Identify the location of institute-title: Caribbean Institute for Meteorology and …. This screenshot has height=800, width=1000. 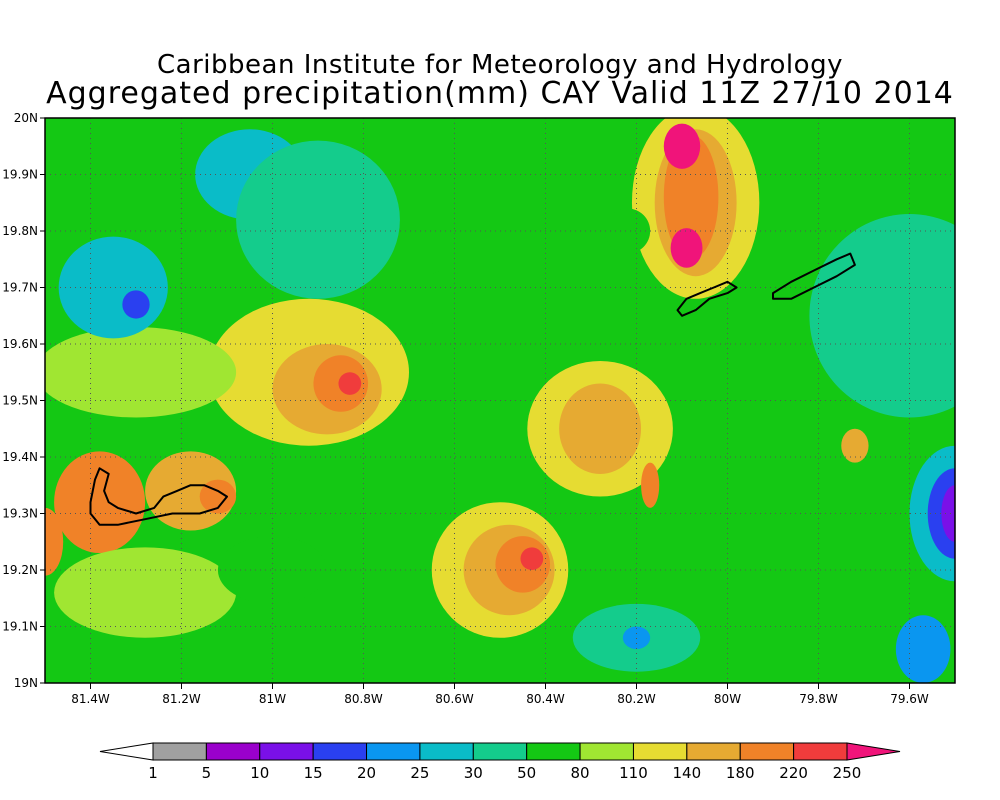
(500, 65).